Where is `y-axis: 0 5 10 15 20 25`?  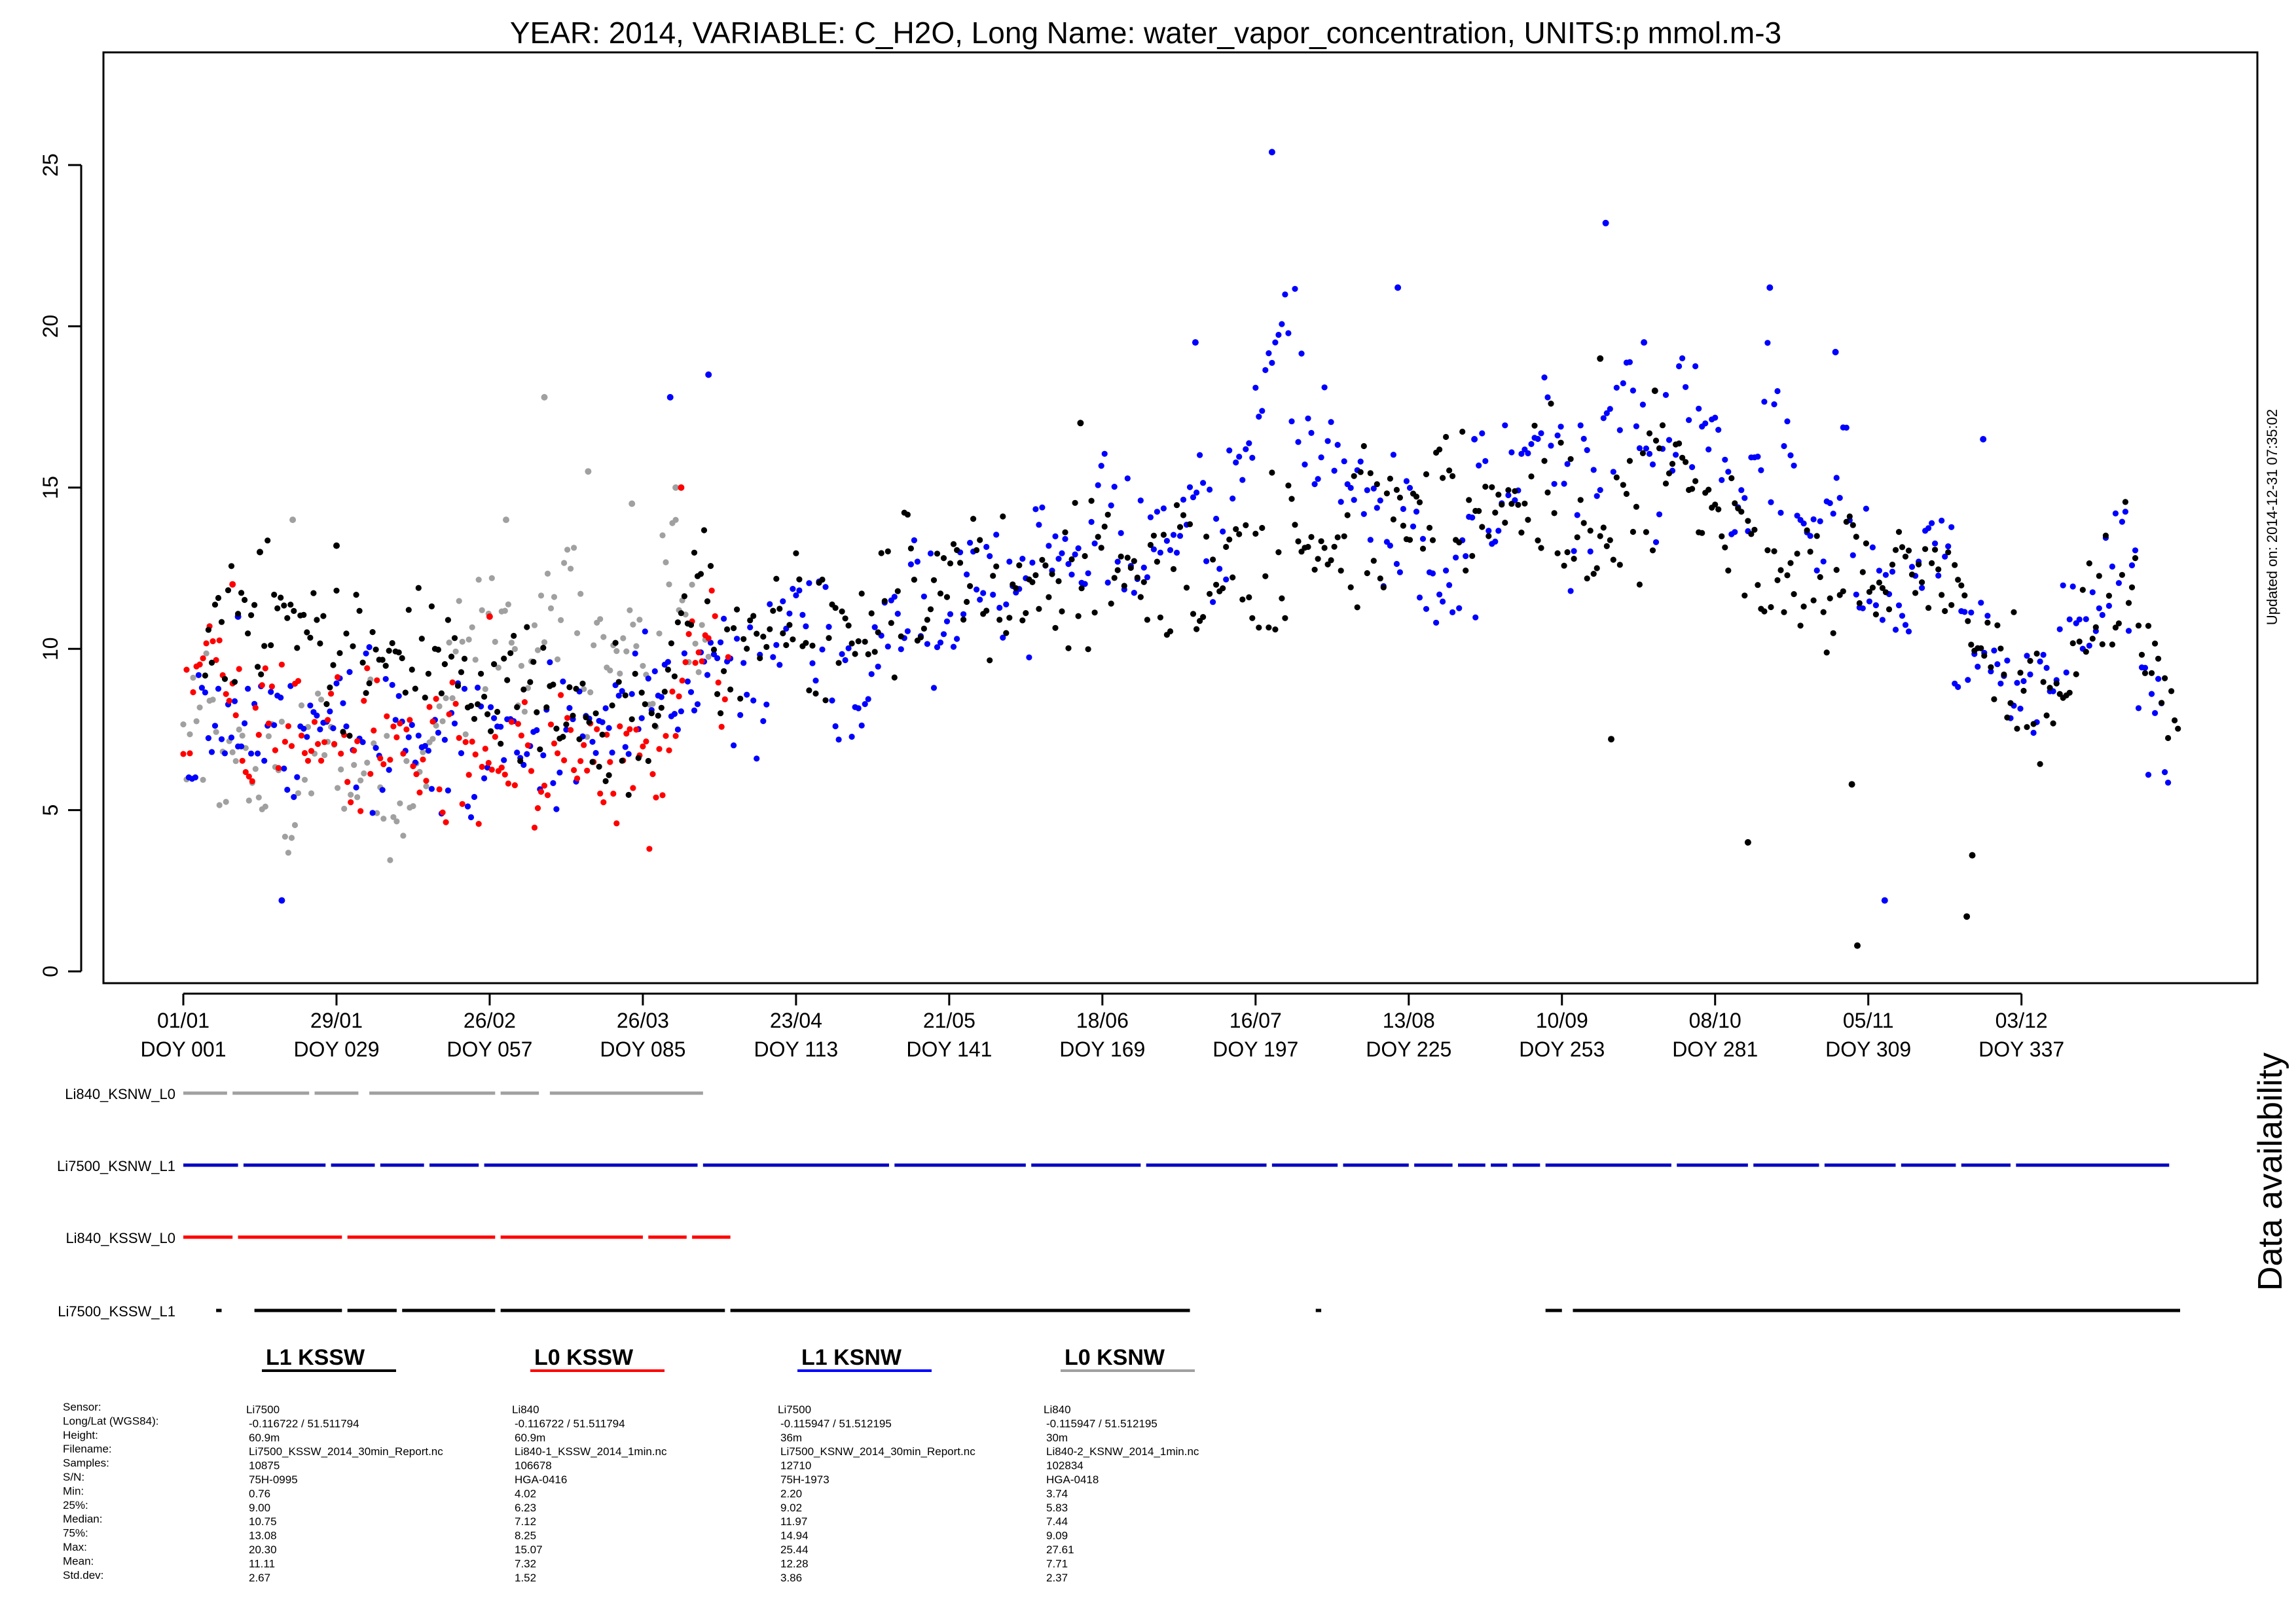
y-axis: 0 5 10 15 20 25 is located at coordinates (60, 565).